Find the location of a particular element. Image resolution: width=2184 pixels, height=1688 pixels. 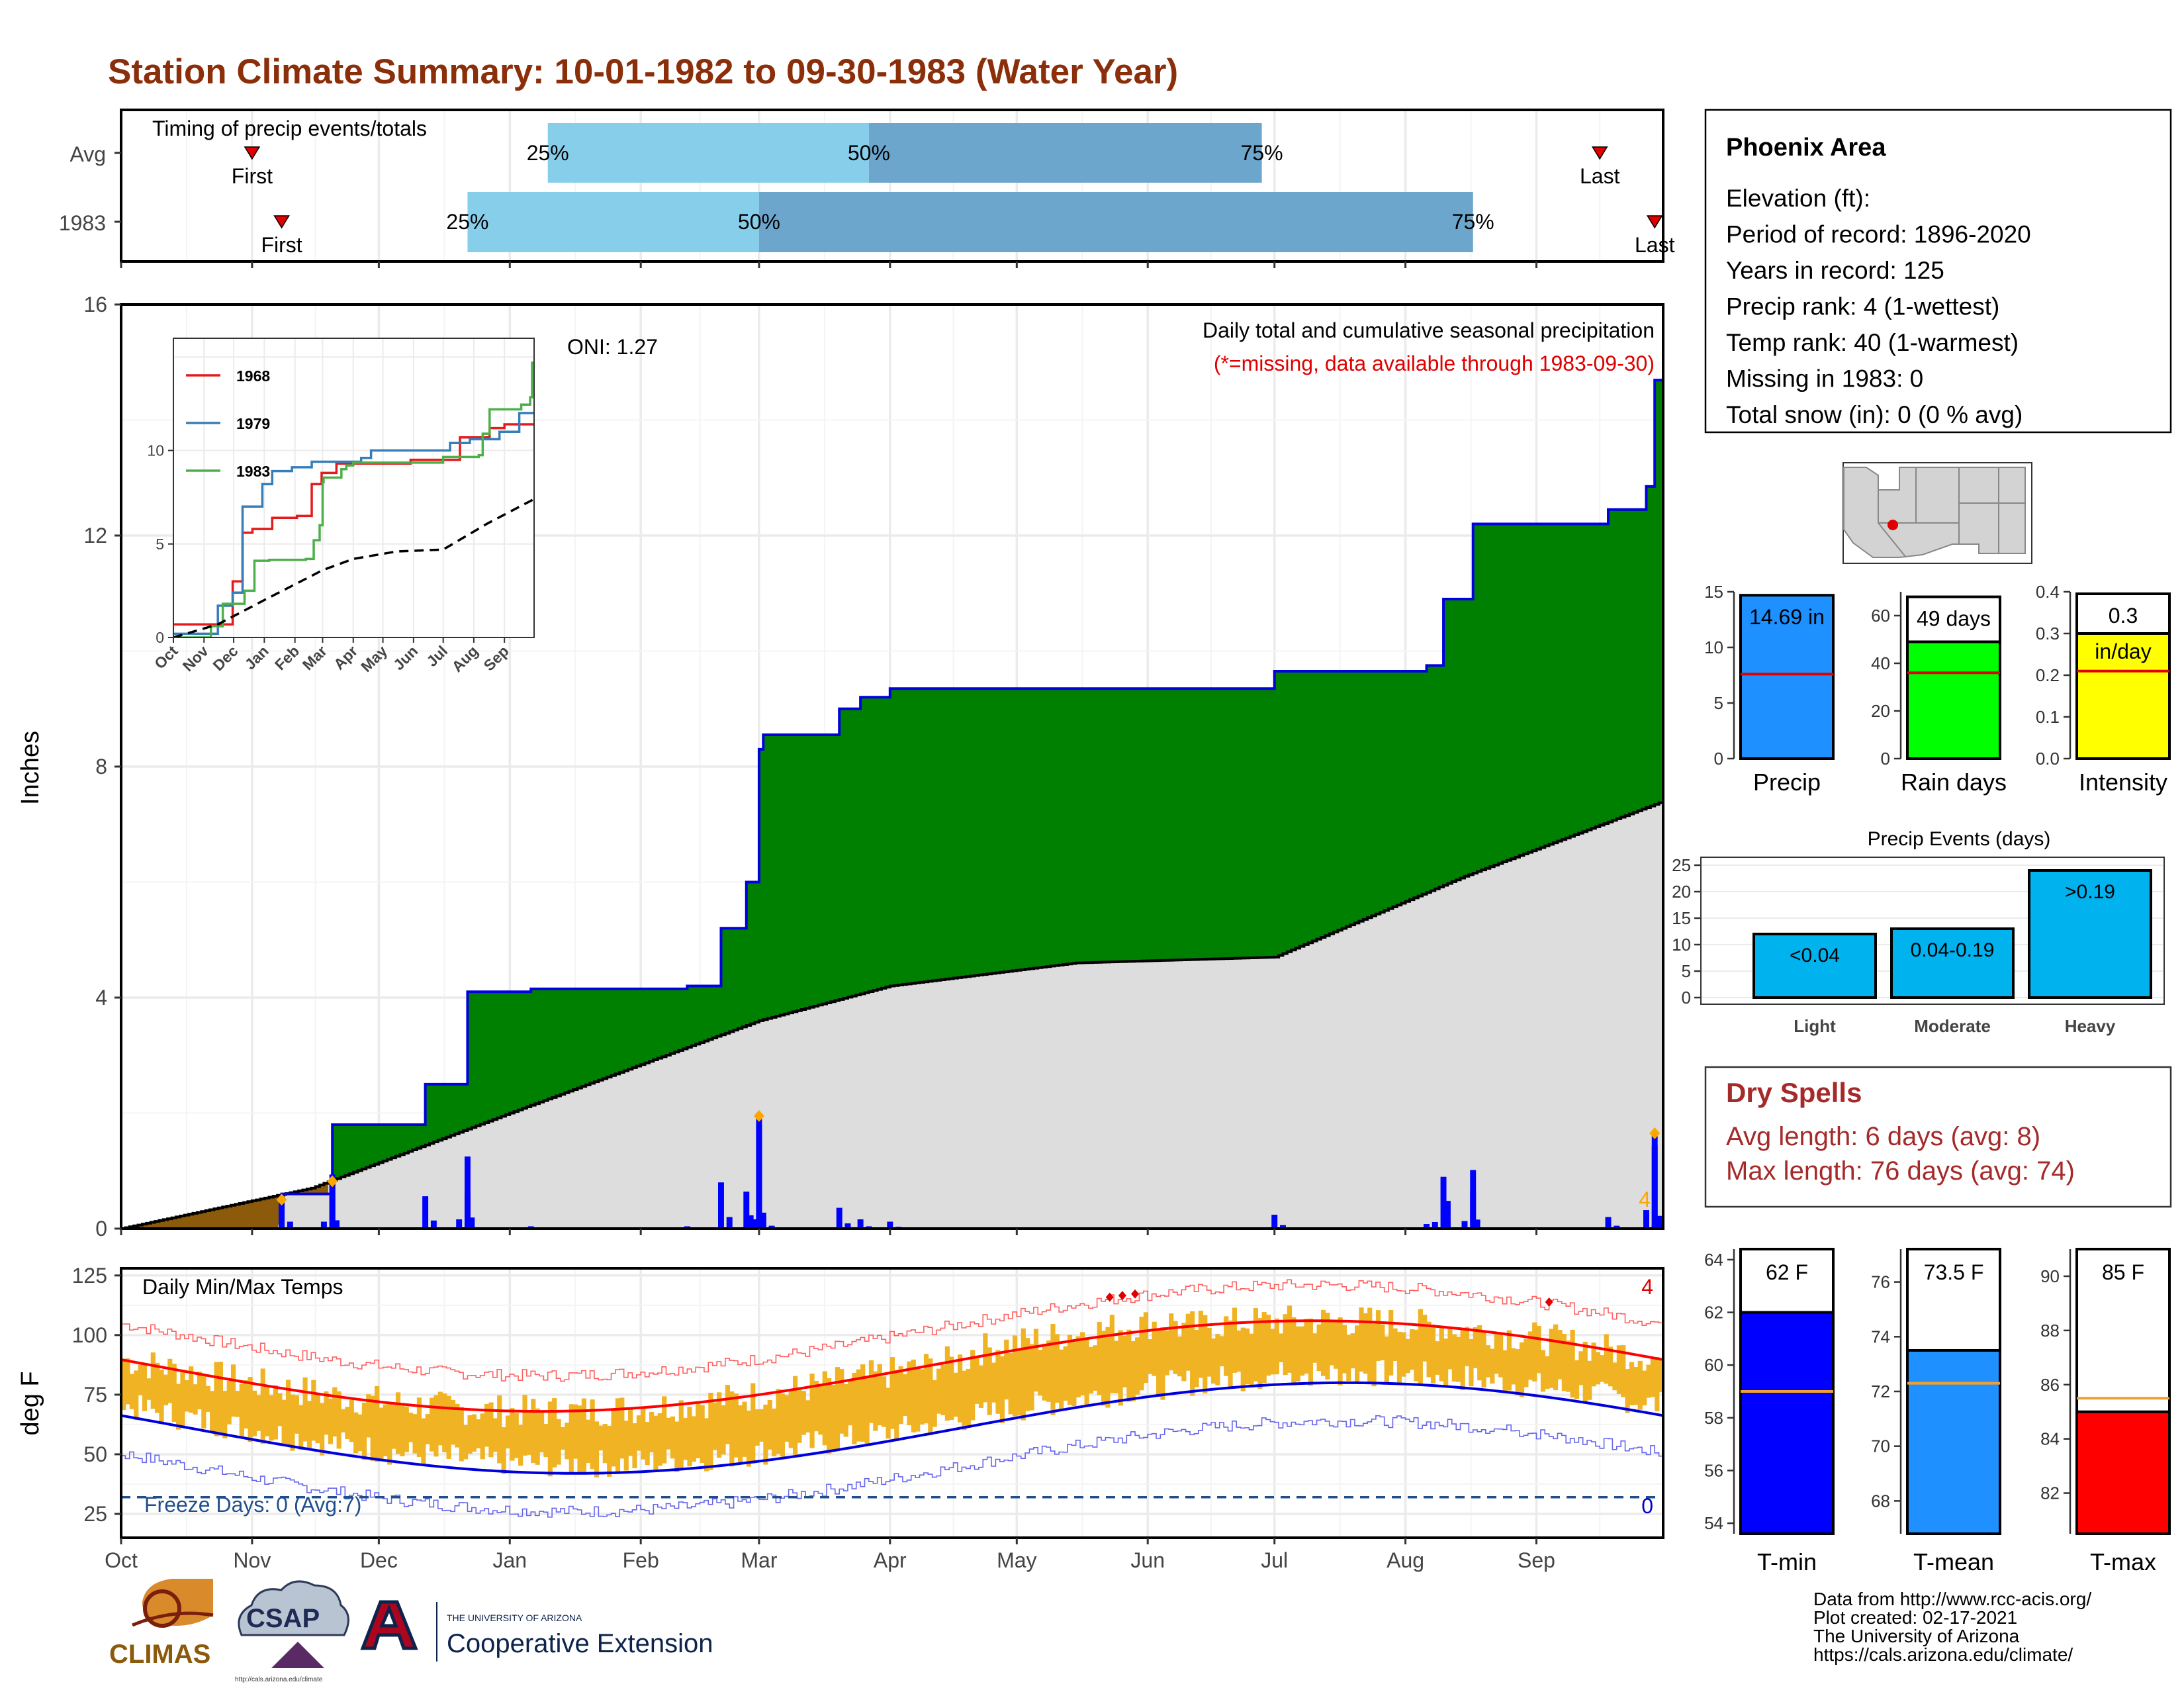

events-frame is located at coordinates (1932, 931).